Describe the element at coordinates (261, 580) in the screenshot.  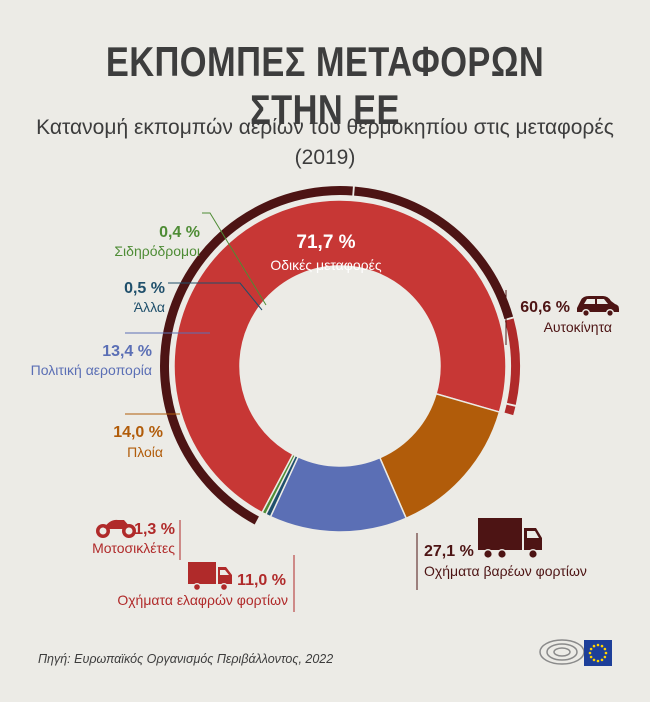
I see `label-light-value: 11,0 %` at that location.